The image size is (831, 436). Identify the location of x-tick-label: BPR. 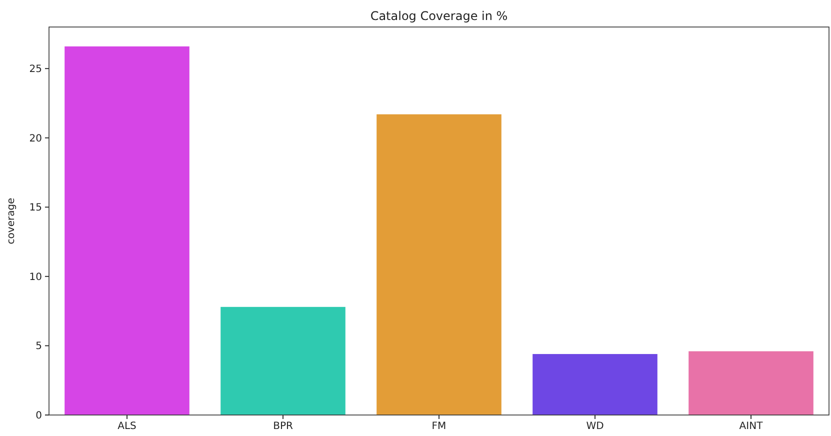
(283, 426).